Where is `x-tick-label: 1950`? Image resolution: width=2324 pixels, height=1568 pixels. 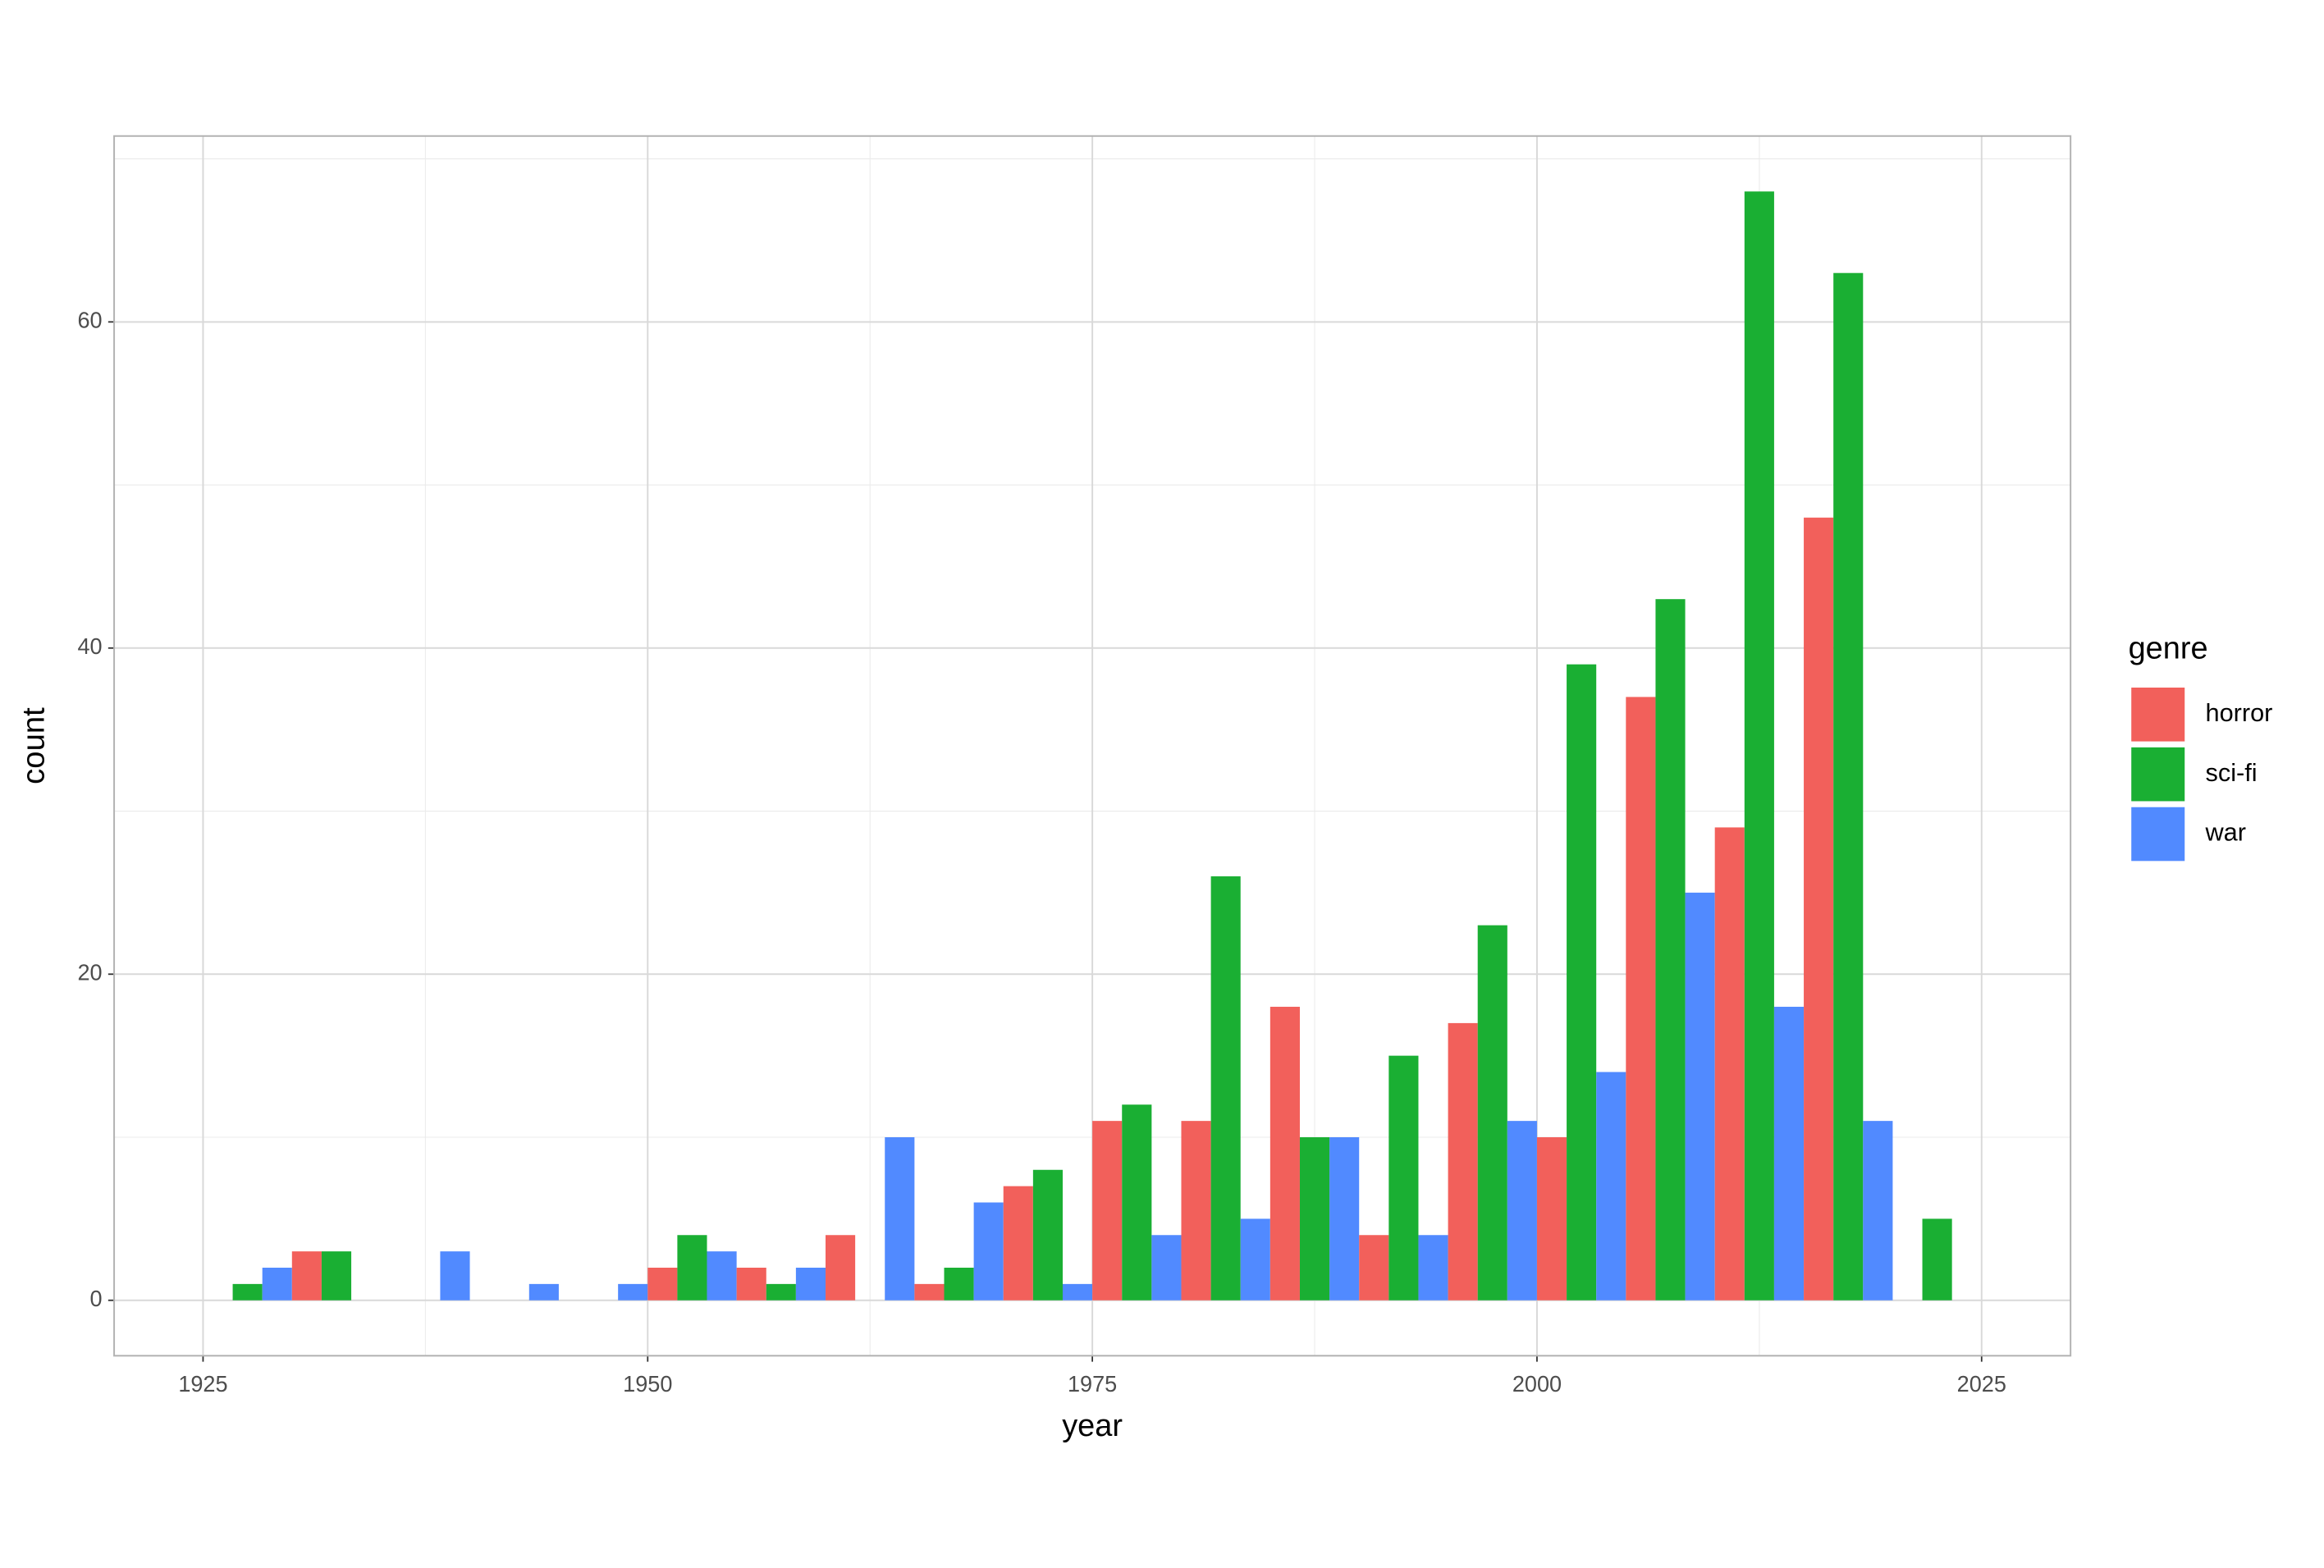
x-tick-label: 1950 is located at coordinates (647, 1384).